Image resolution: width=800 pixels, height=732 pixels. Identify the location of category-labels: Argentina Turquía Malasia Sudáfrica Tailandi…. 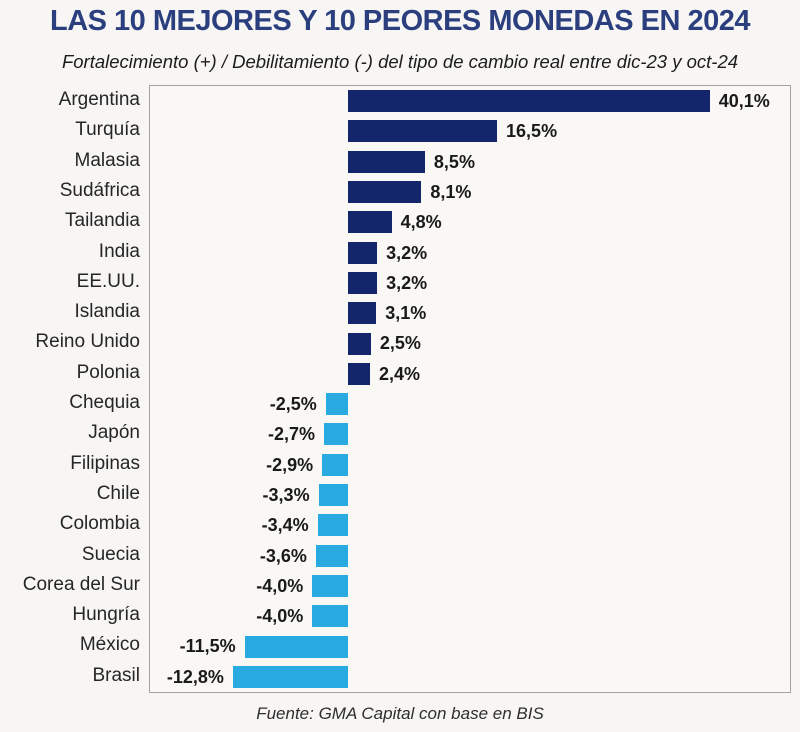
(70, 388).